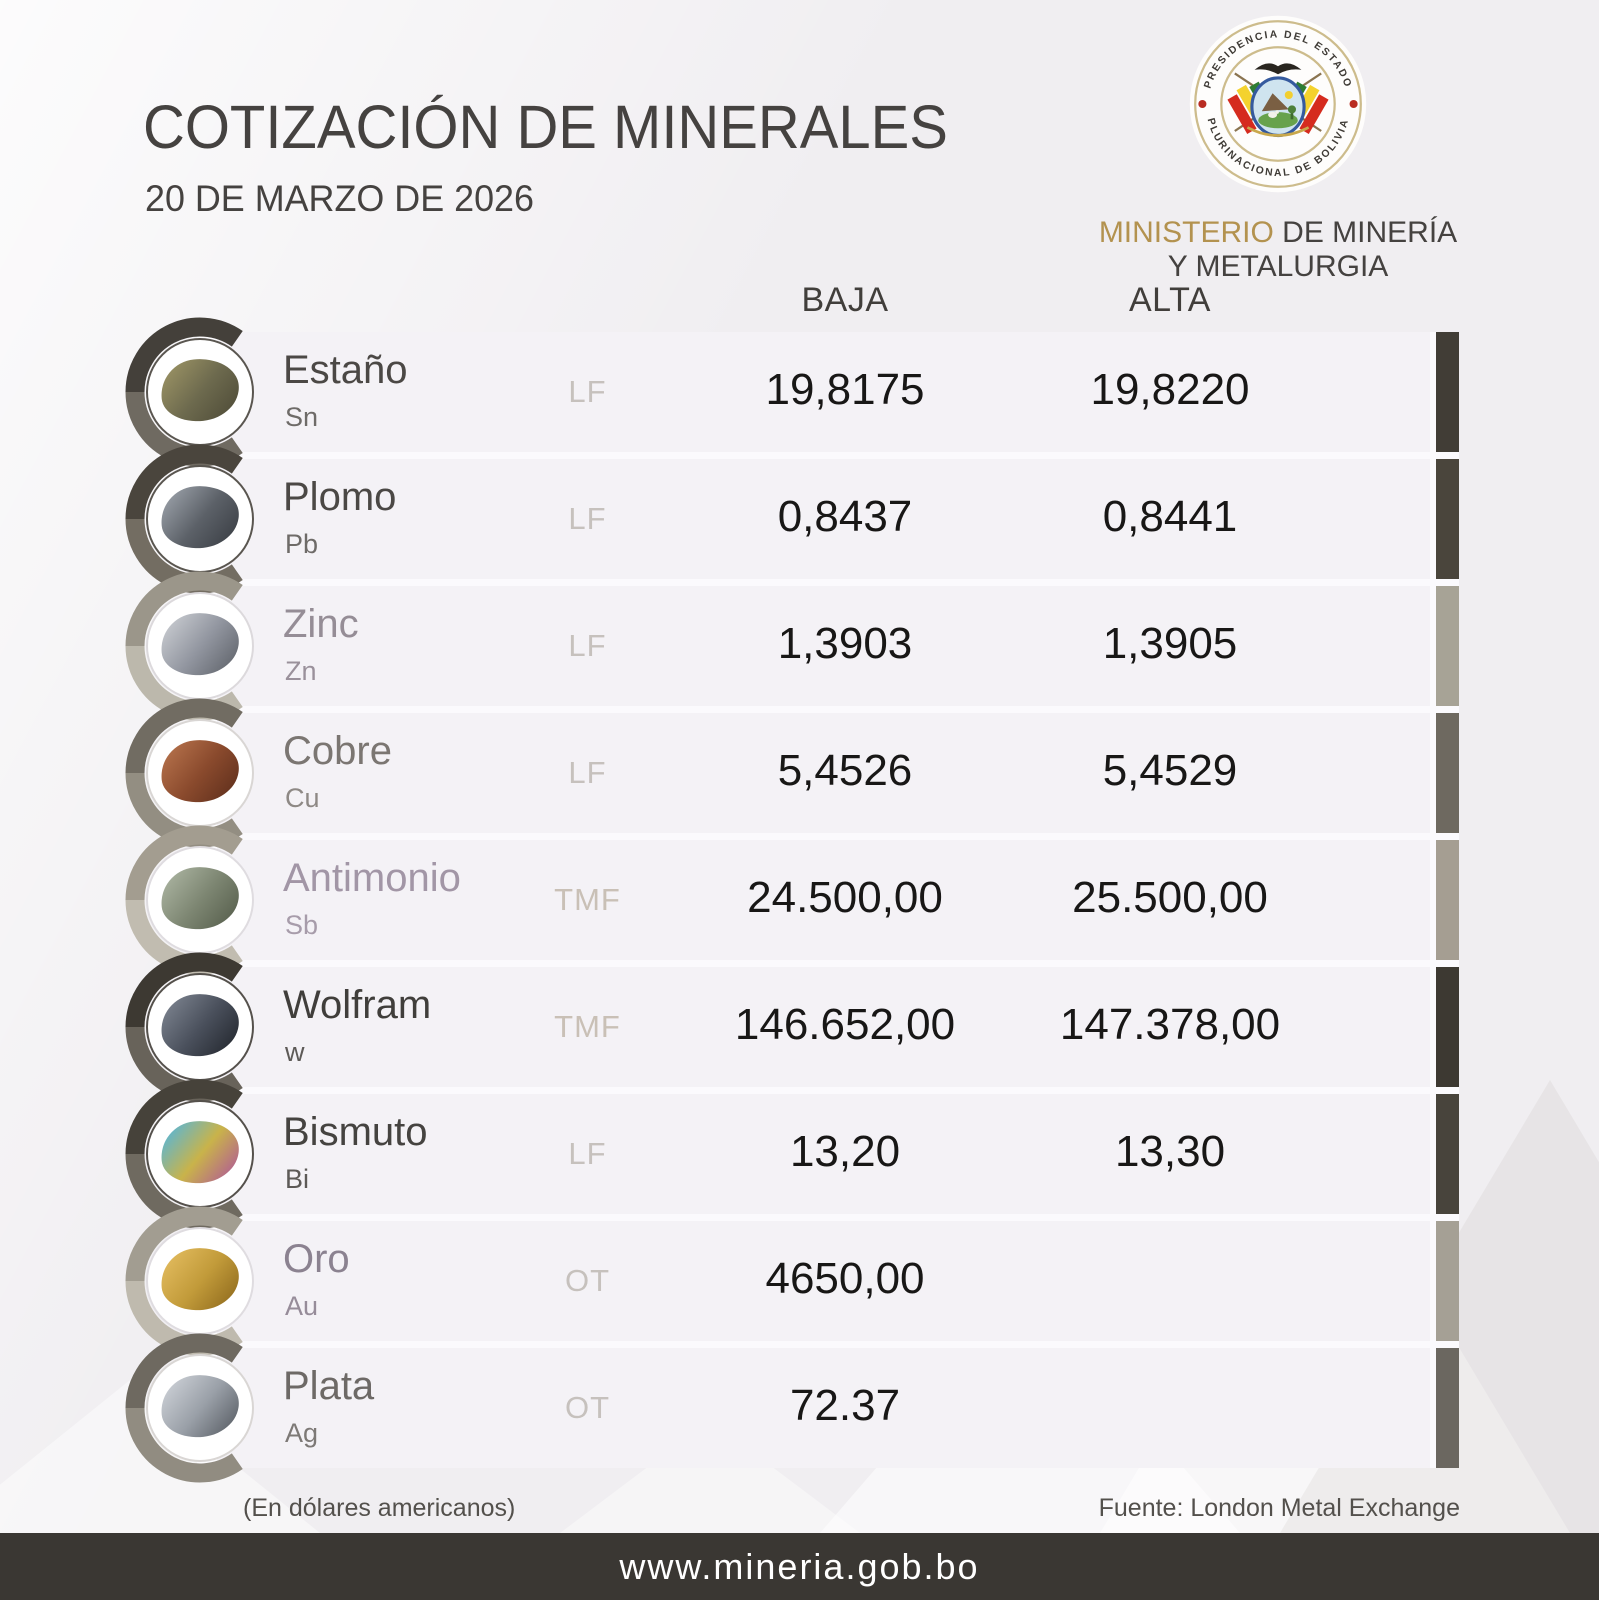  I want to click on ministry-word-accent: MINISTERIO, so click(1186, 232).